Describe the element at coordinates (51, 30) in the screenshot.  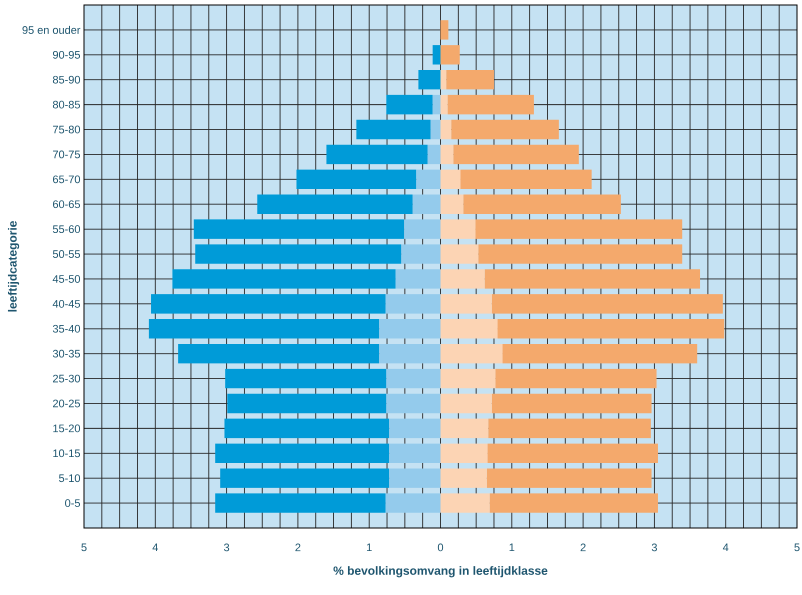
I see `y-tick-label: 95 en ouder` at that location.